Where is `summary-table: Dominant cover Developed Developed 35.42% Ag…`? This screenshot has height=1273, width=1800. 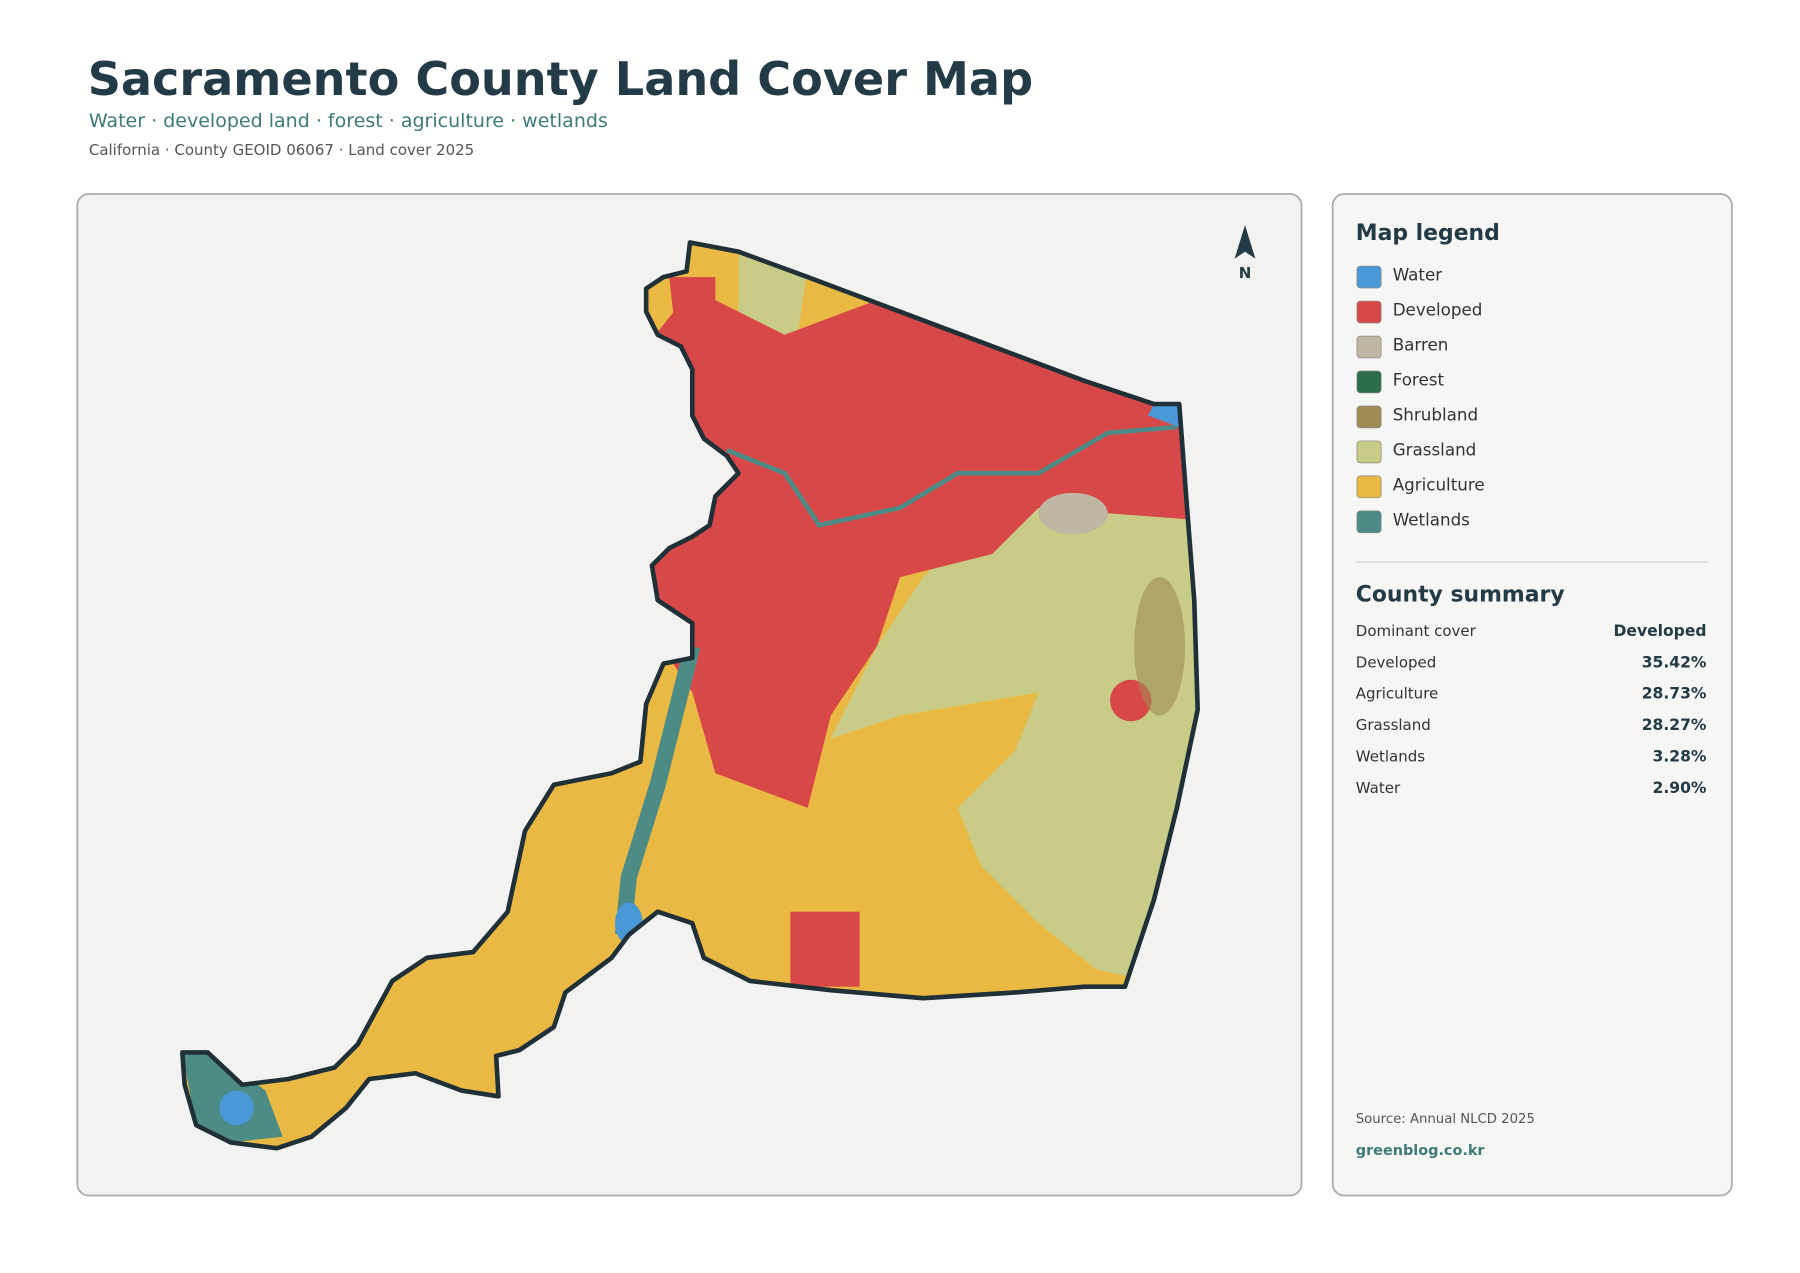 summary-table: Dominant cover Developed Developed 35.42% Ag… is located at coordinates (1531, 709).